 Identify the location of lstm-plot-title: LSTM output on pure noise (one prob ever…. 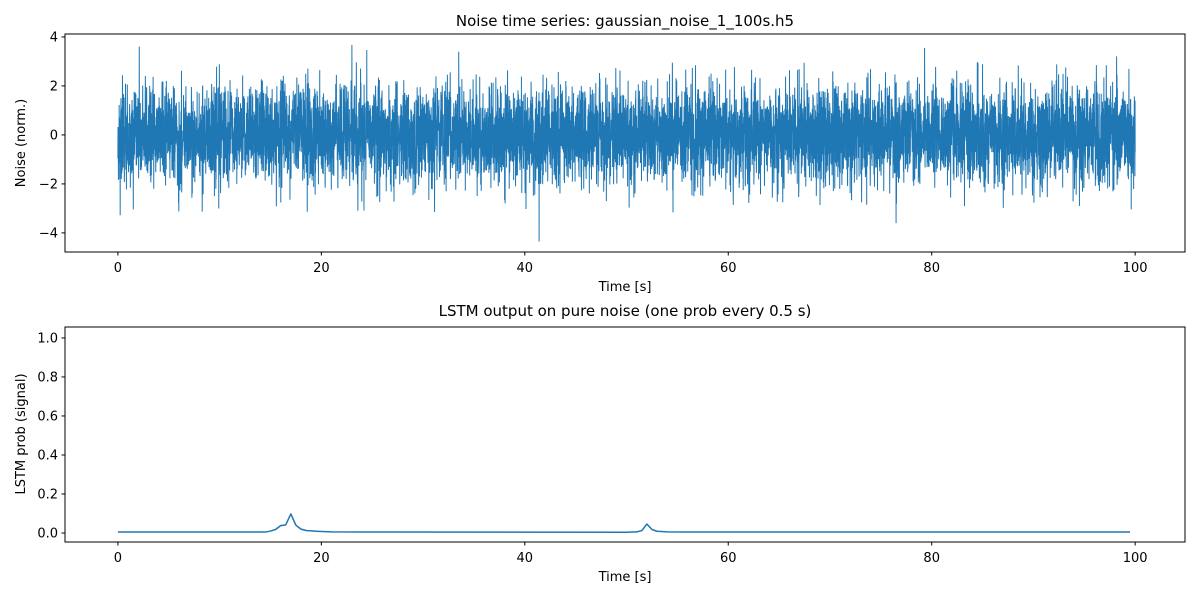
(625, 311).